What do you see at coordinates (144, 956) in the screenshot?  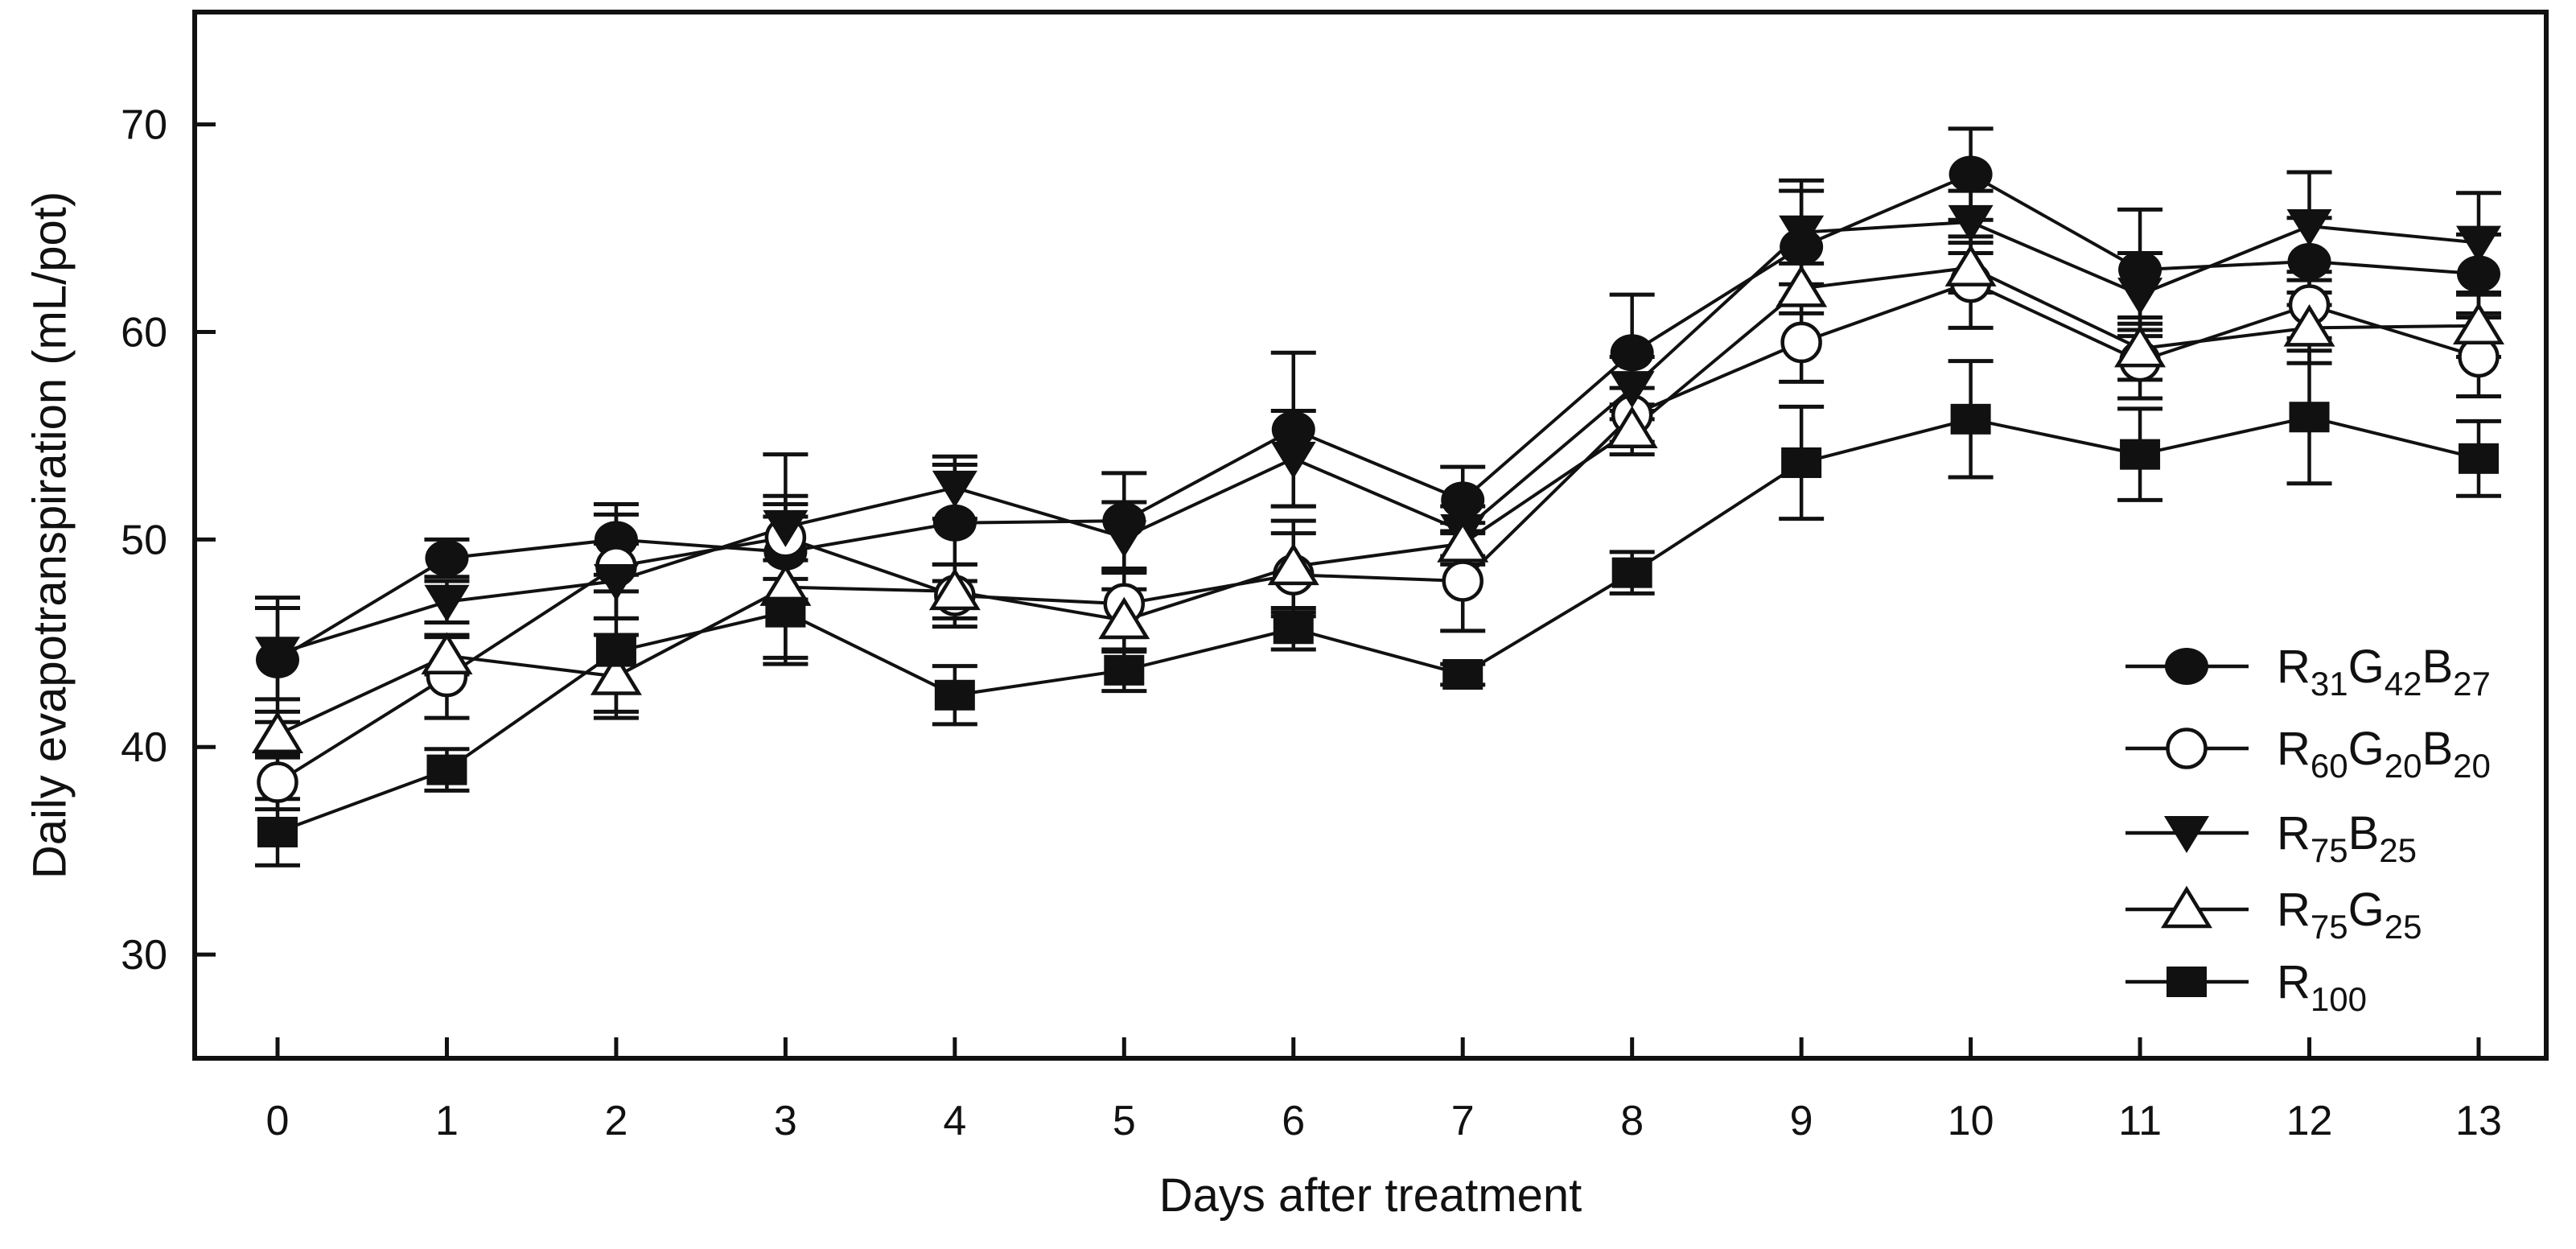 I see `y-tick-label: 30` at bounding box center [144, 956].